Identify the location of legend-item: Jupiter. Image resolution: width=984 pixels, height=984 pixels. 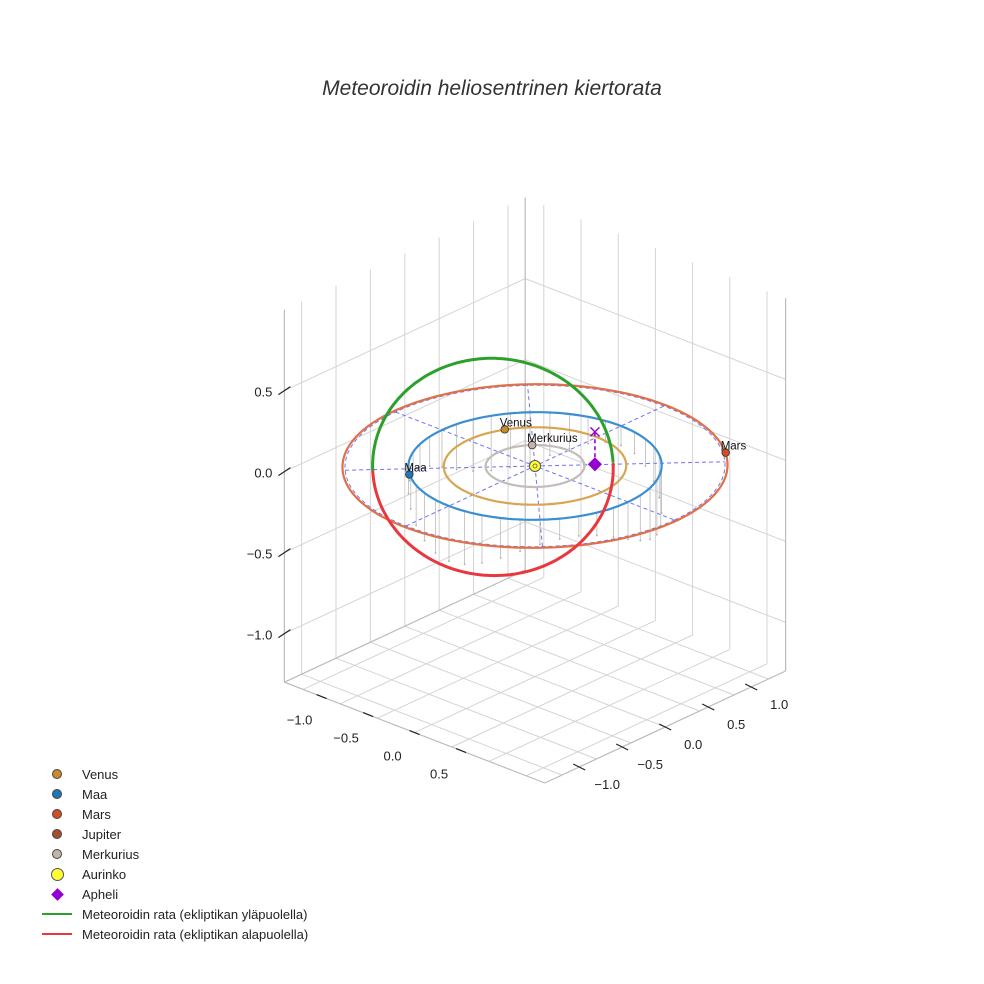
(174, 834).